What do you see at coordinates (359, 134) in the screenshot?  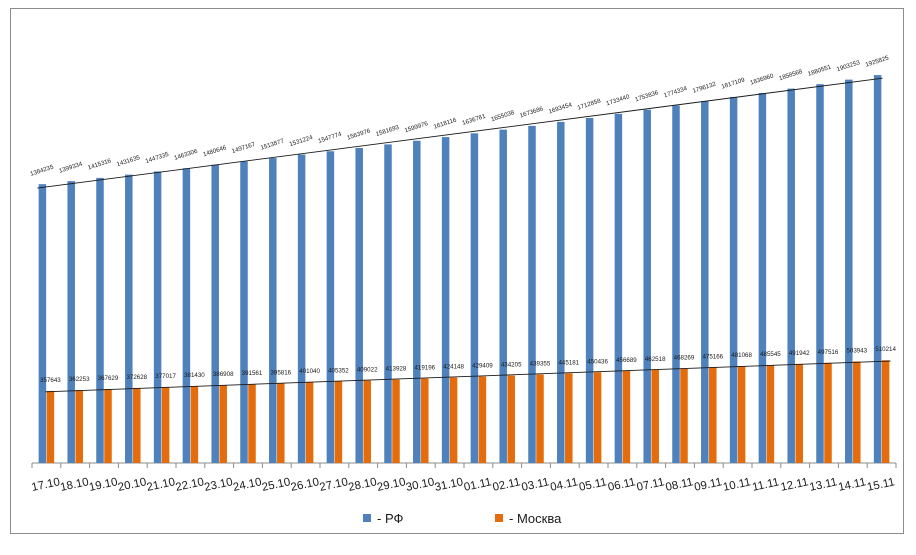 I see `data-label-rf-28.10: 1563976` at bounding box center [359, 134].